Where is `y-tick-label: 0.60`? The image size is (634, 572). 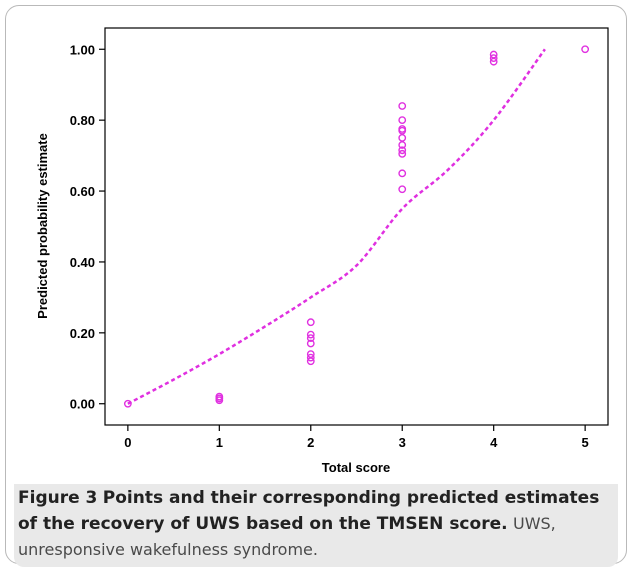
y-tick-label: 0.60 is located at coordinates (82, 191).